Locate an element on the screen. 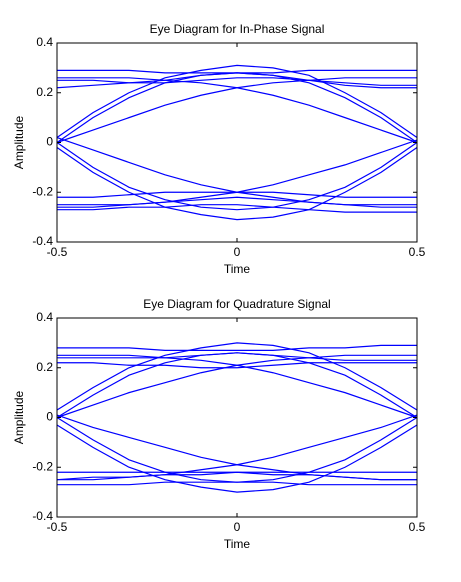 The image size is (461, 582). chart-title: Eye Diagram for Quadrature Signal is located at coordinates (236, 304).